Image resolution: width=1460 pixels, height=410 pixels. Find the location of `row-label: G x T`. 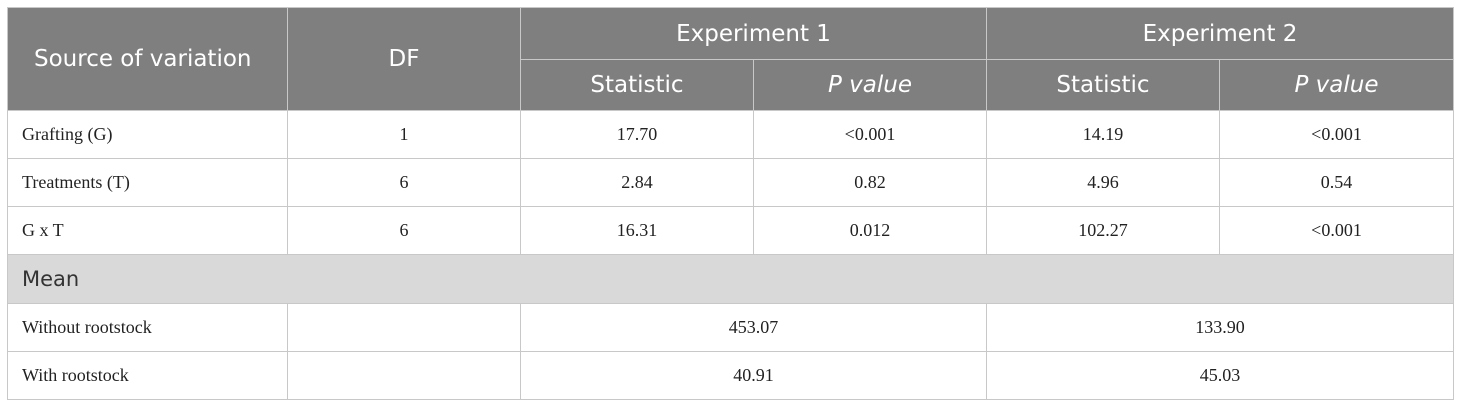

row-label: G x T is located at coordinates (147, 230).